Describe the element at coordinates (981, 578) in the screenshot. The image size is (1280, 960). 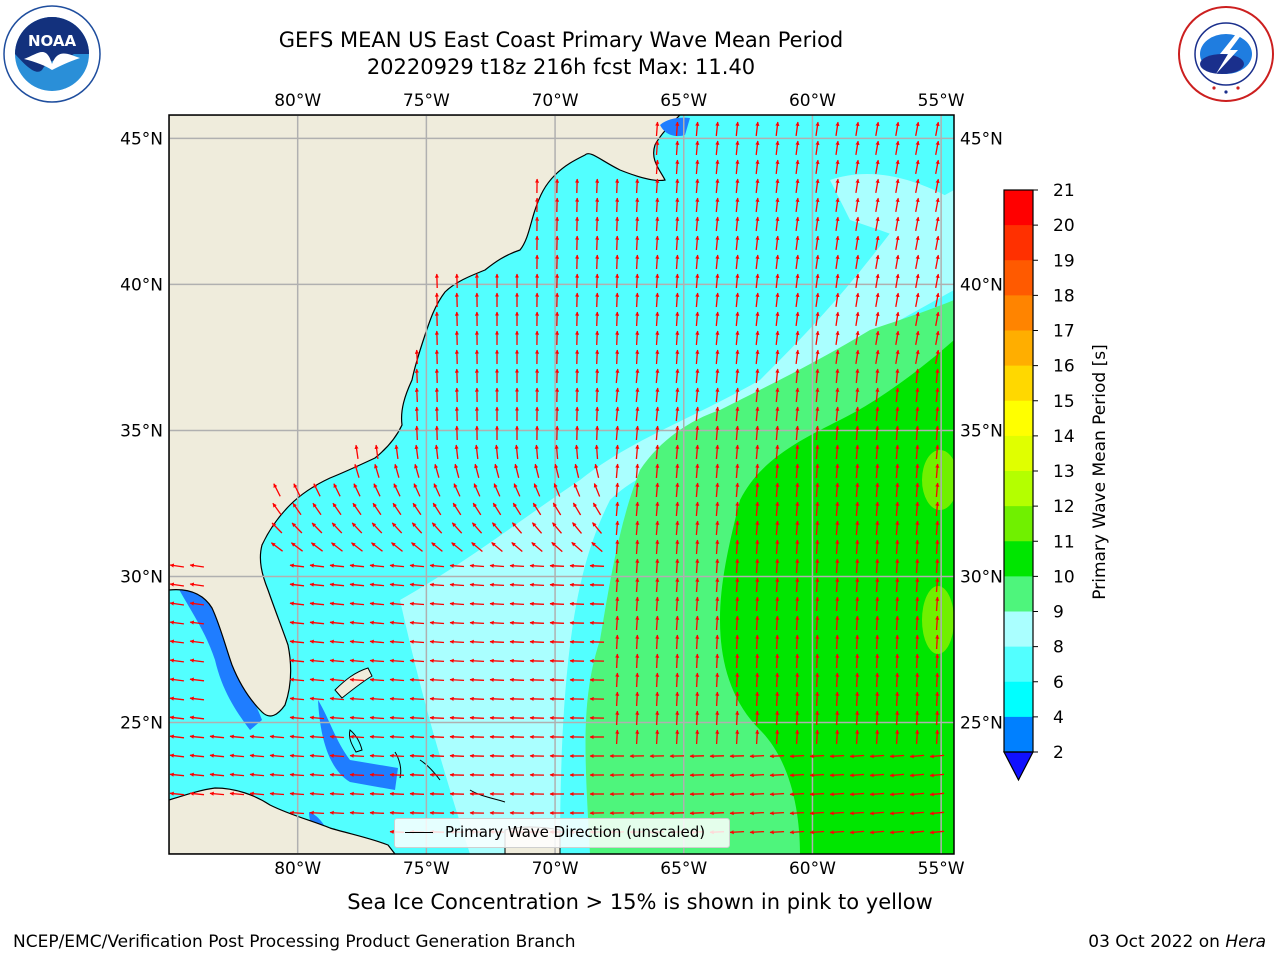
I see `lat-tick-label: 30°N` at that location.